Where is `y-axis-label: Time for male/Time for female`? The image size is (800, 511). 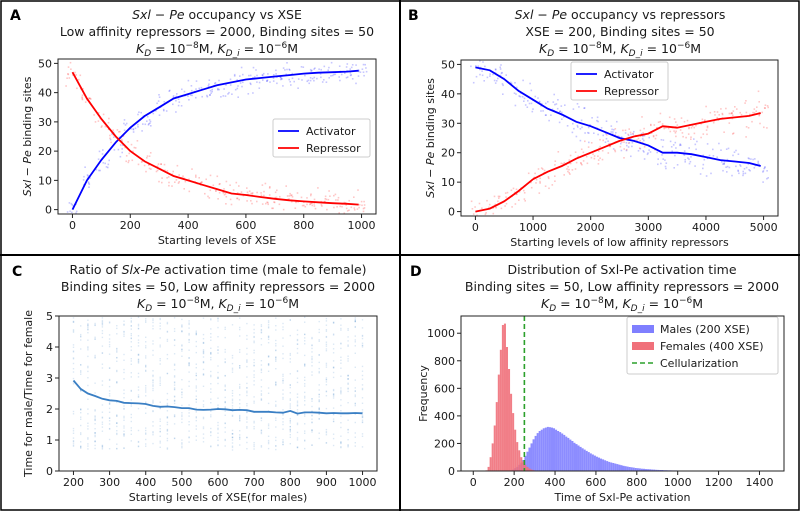 y-axis-label: Time for male/Time for female is located at coordinates (28, 394).